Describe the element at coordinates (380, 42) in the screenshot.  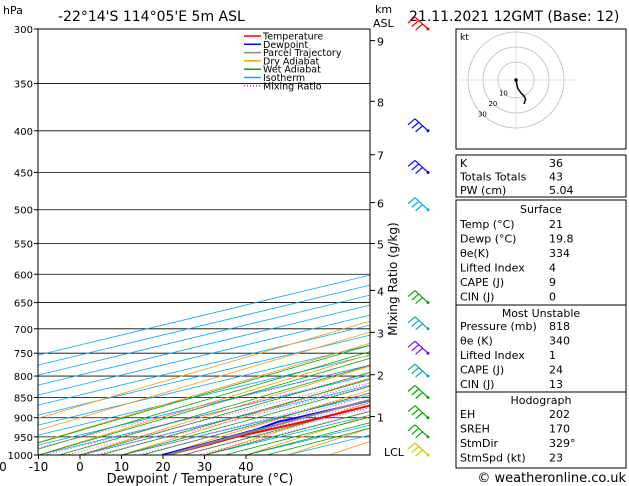
I see `height-tick-label: 9` at that location.